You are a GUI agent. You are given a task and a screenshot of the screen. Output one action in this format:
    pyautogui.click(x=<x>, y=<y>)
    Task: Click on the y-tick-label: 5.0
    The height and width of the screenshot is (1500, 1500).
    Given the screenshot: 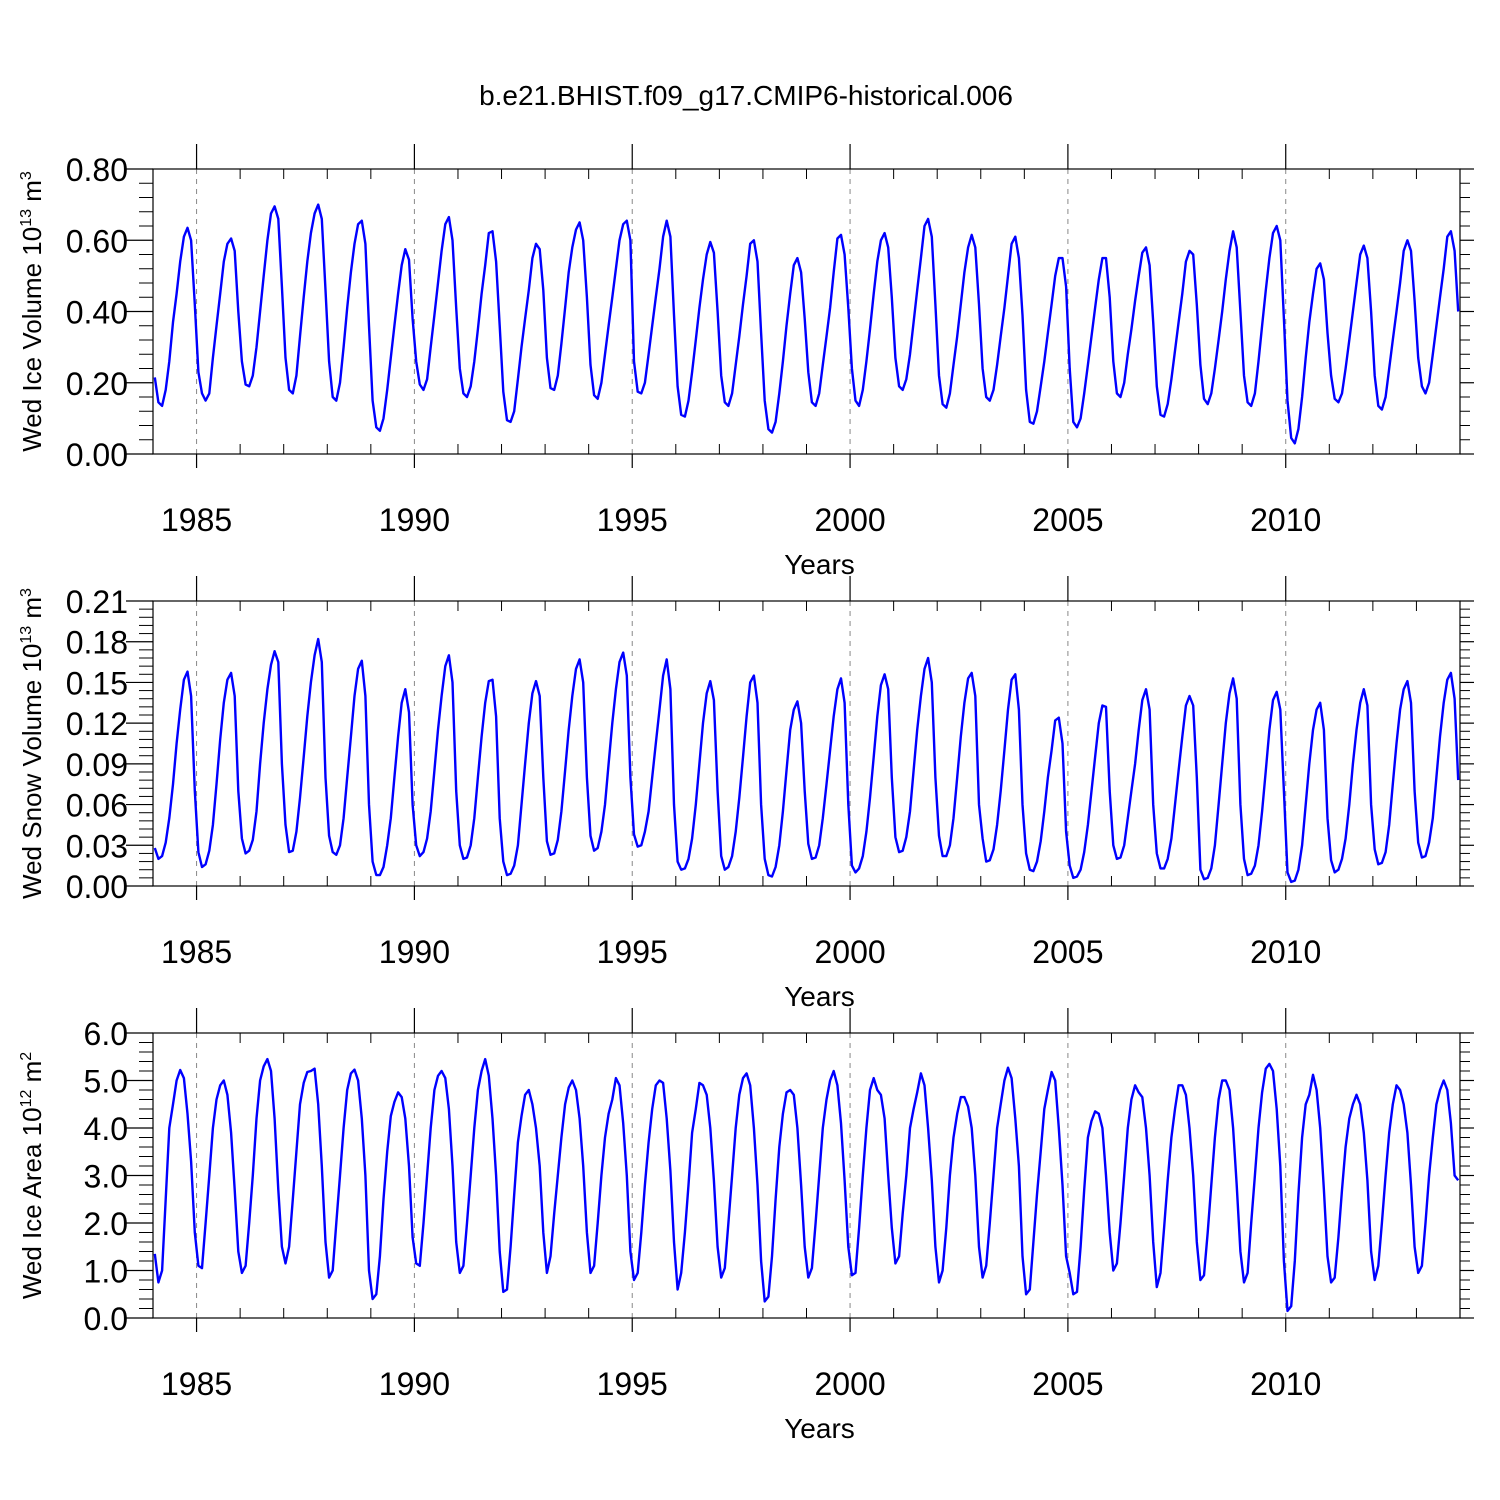 What is the action you would take?
    pyautogui.click(x=106, y=1082)
    